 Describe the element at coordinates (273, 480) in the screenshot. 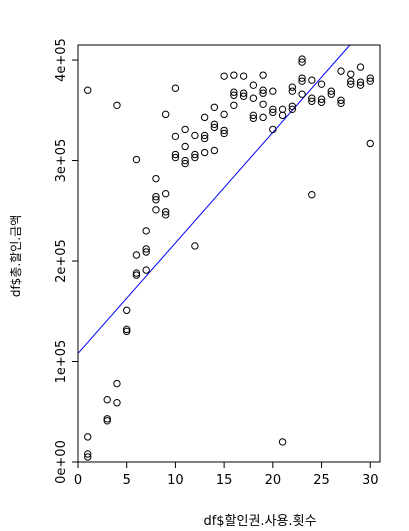

I see `x-tick-label: 20` at that location.